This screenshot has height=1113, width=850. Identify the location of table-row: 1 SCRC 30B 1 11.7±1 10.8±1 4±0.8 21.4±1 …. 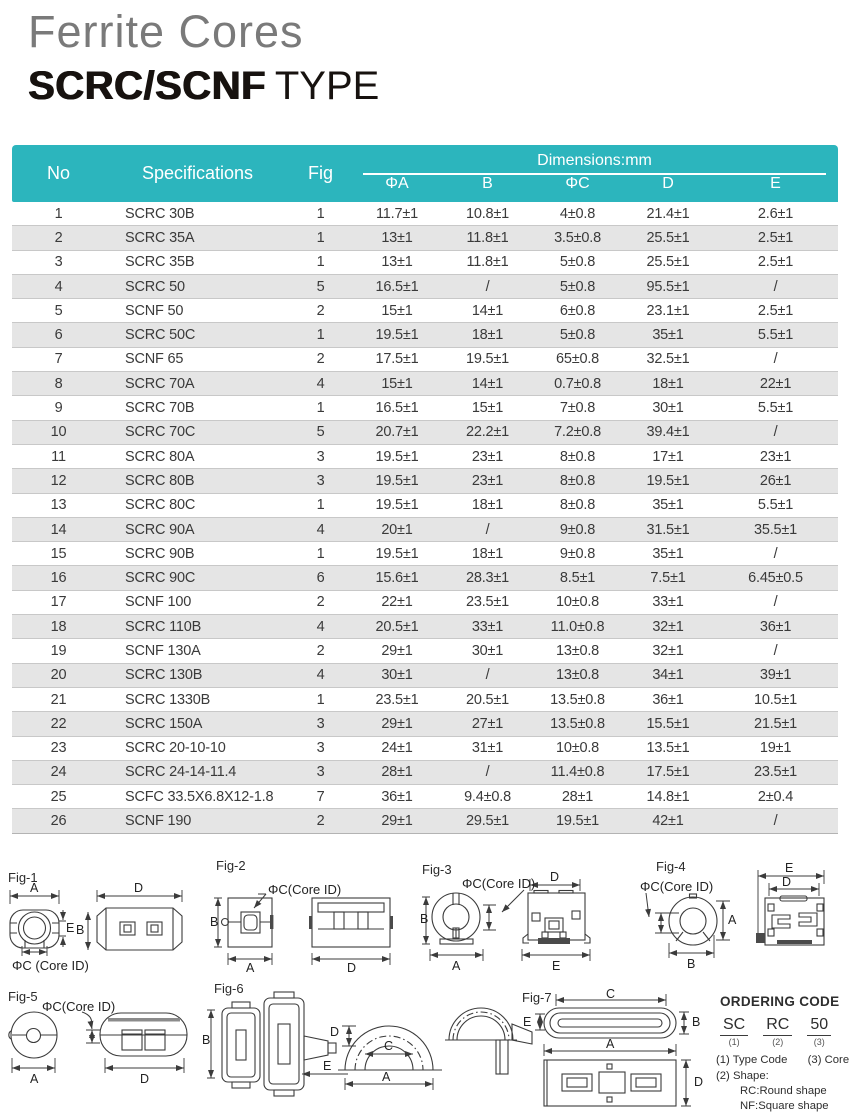
(425, 214).